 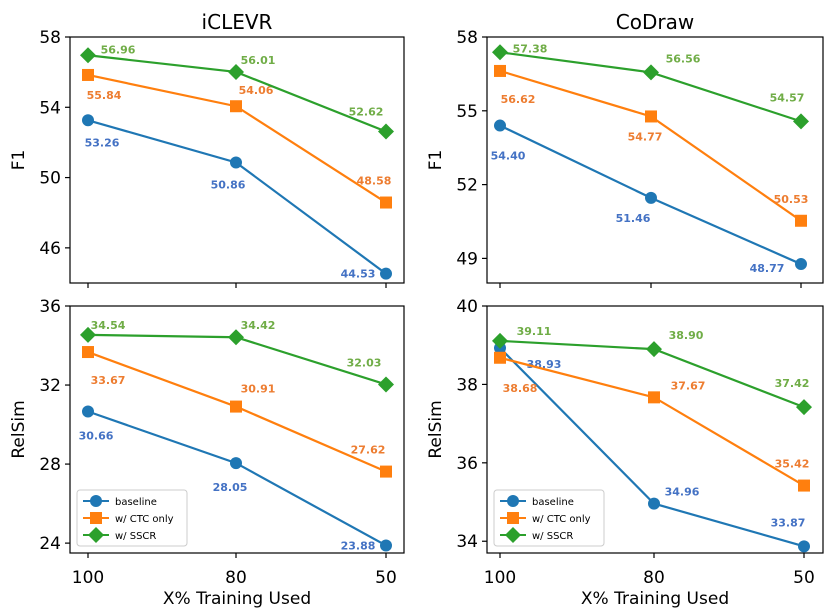 I want to click on data-label-sscr: 52.62, so click(x=366, y=112).